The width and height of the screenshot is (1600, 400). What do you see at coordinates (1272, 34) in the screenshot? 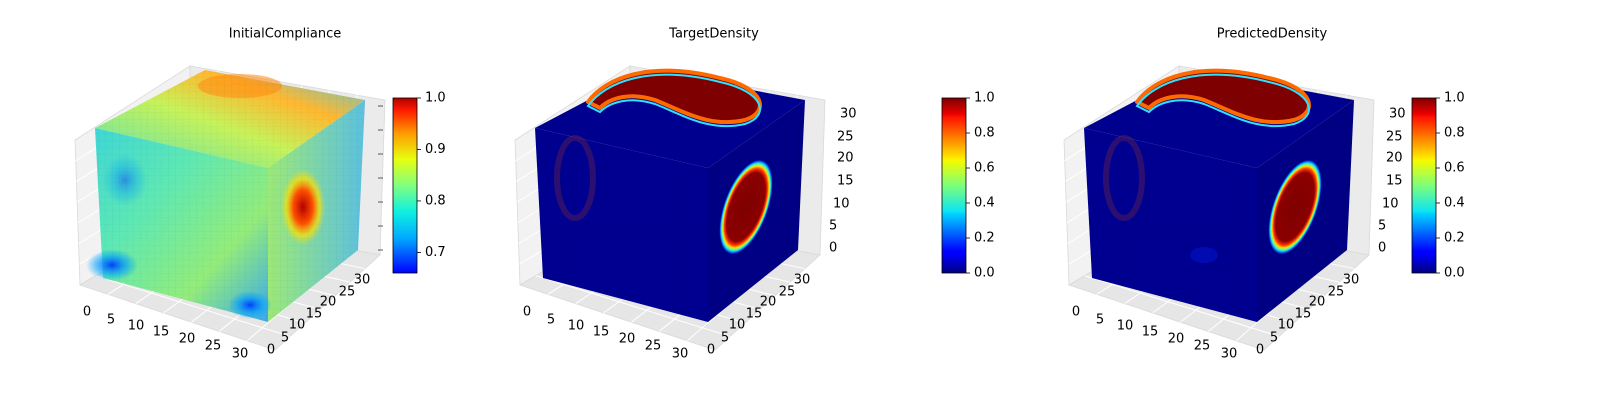
I see `panel-title: PredictedDensity` at bounding box center [1272, 34].